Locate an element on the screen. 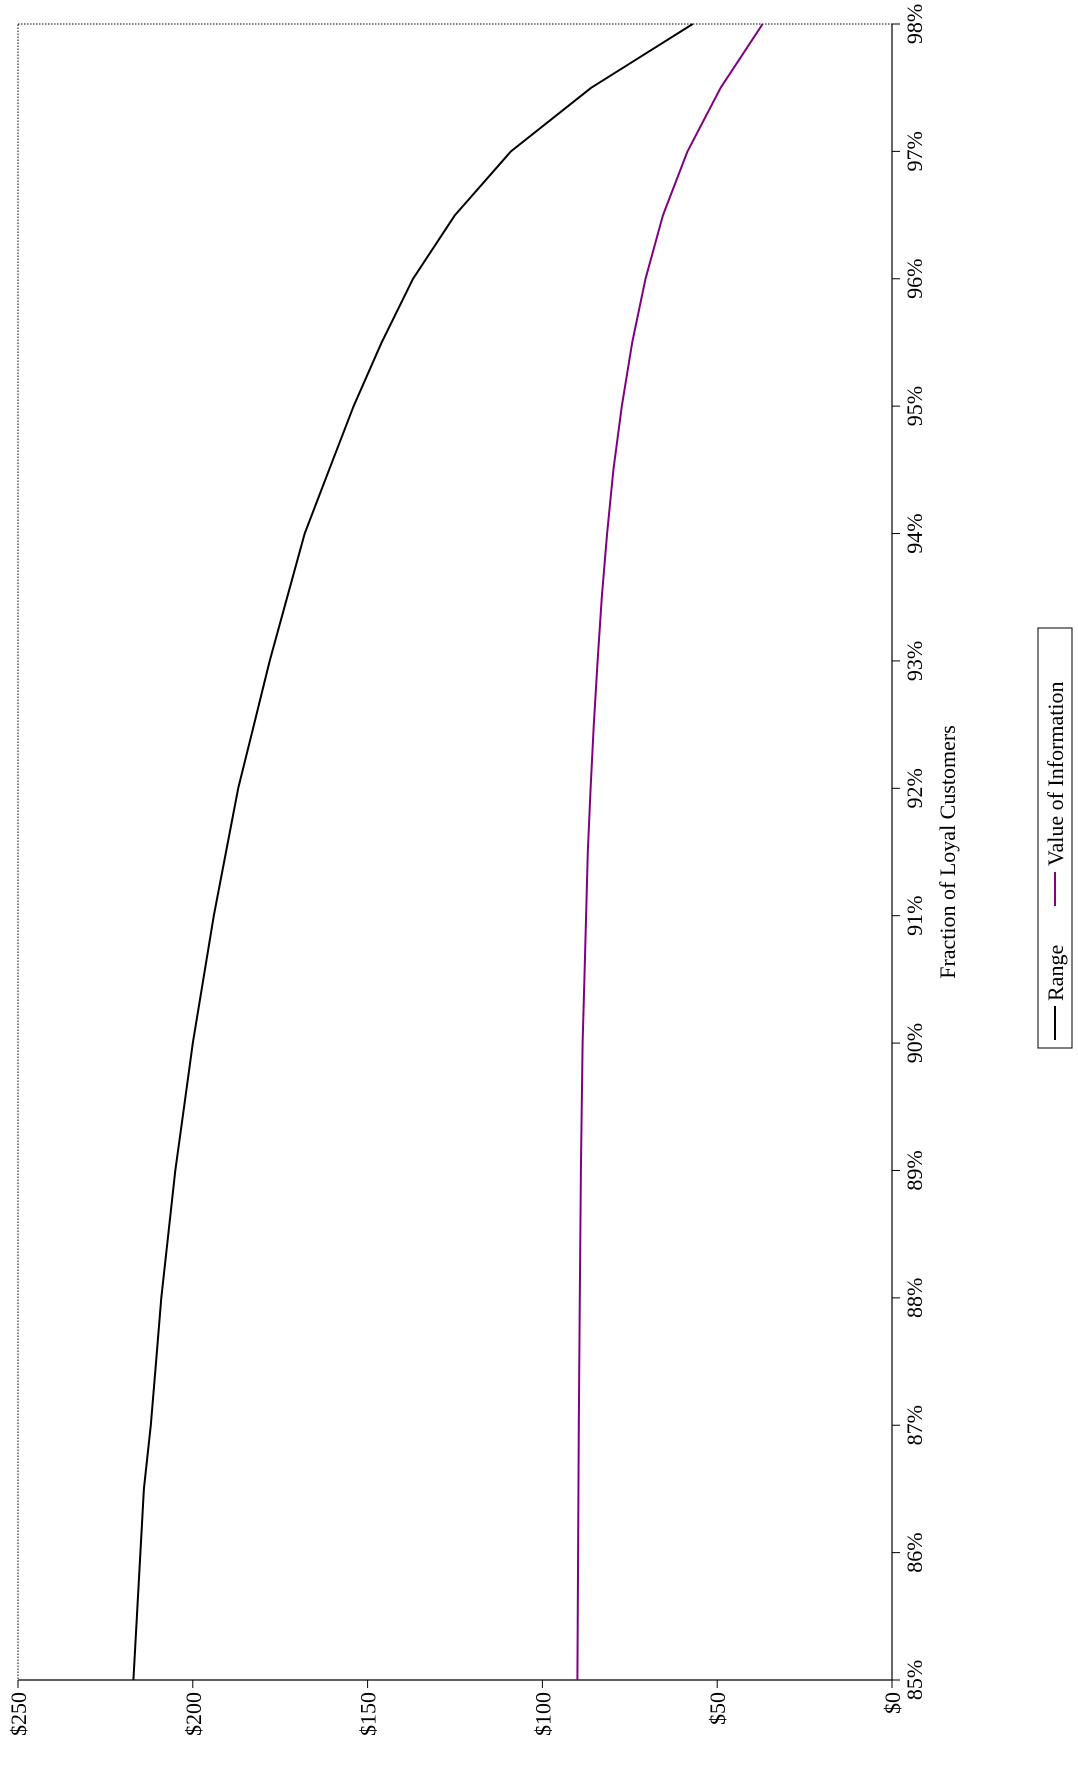 The width and height of the screenshot is (1078, 1767). fraction-tick-label: 87% is located at coordinates (914, 1425).